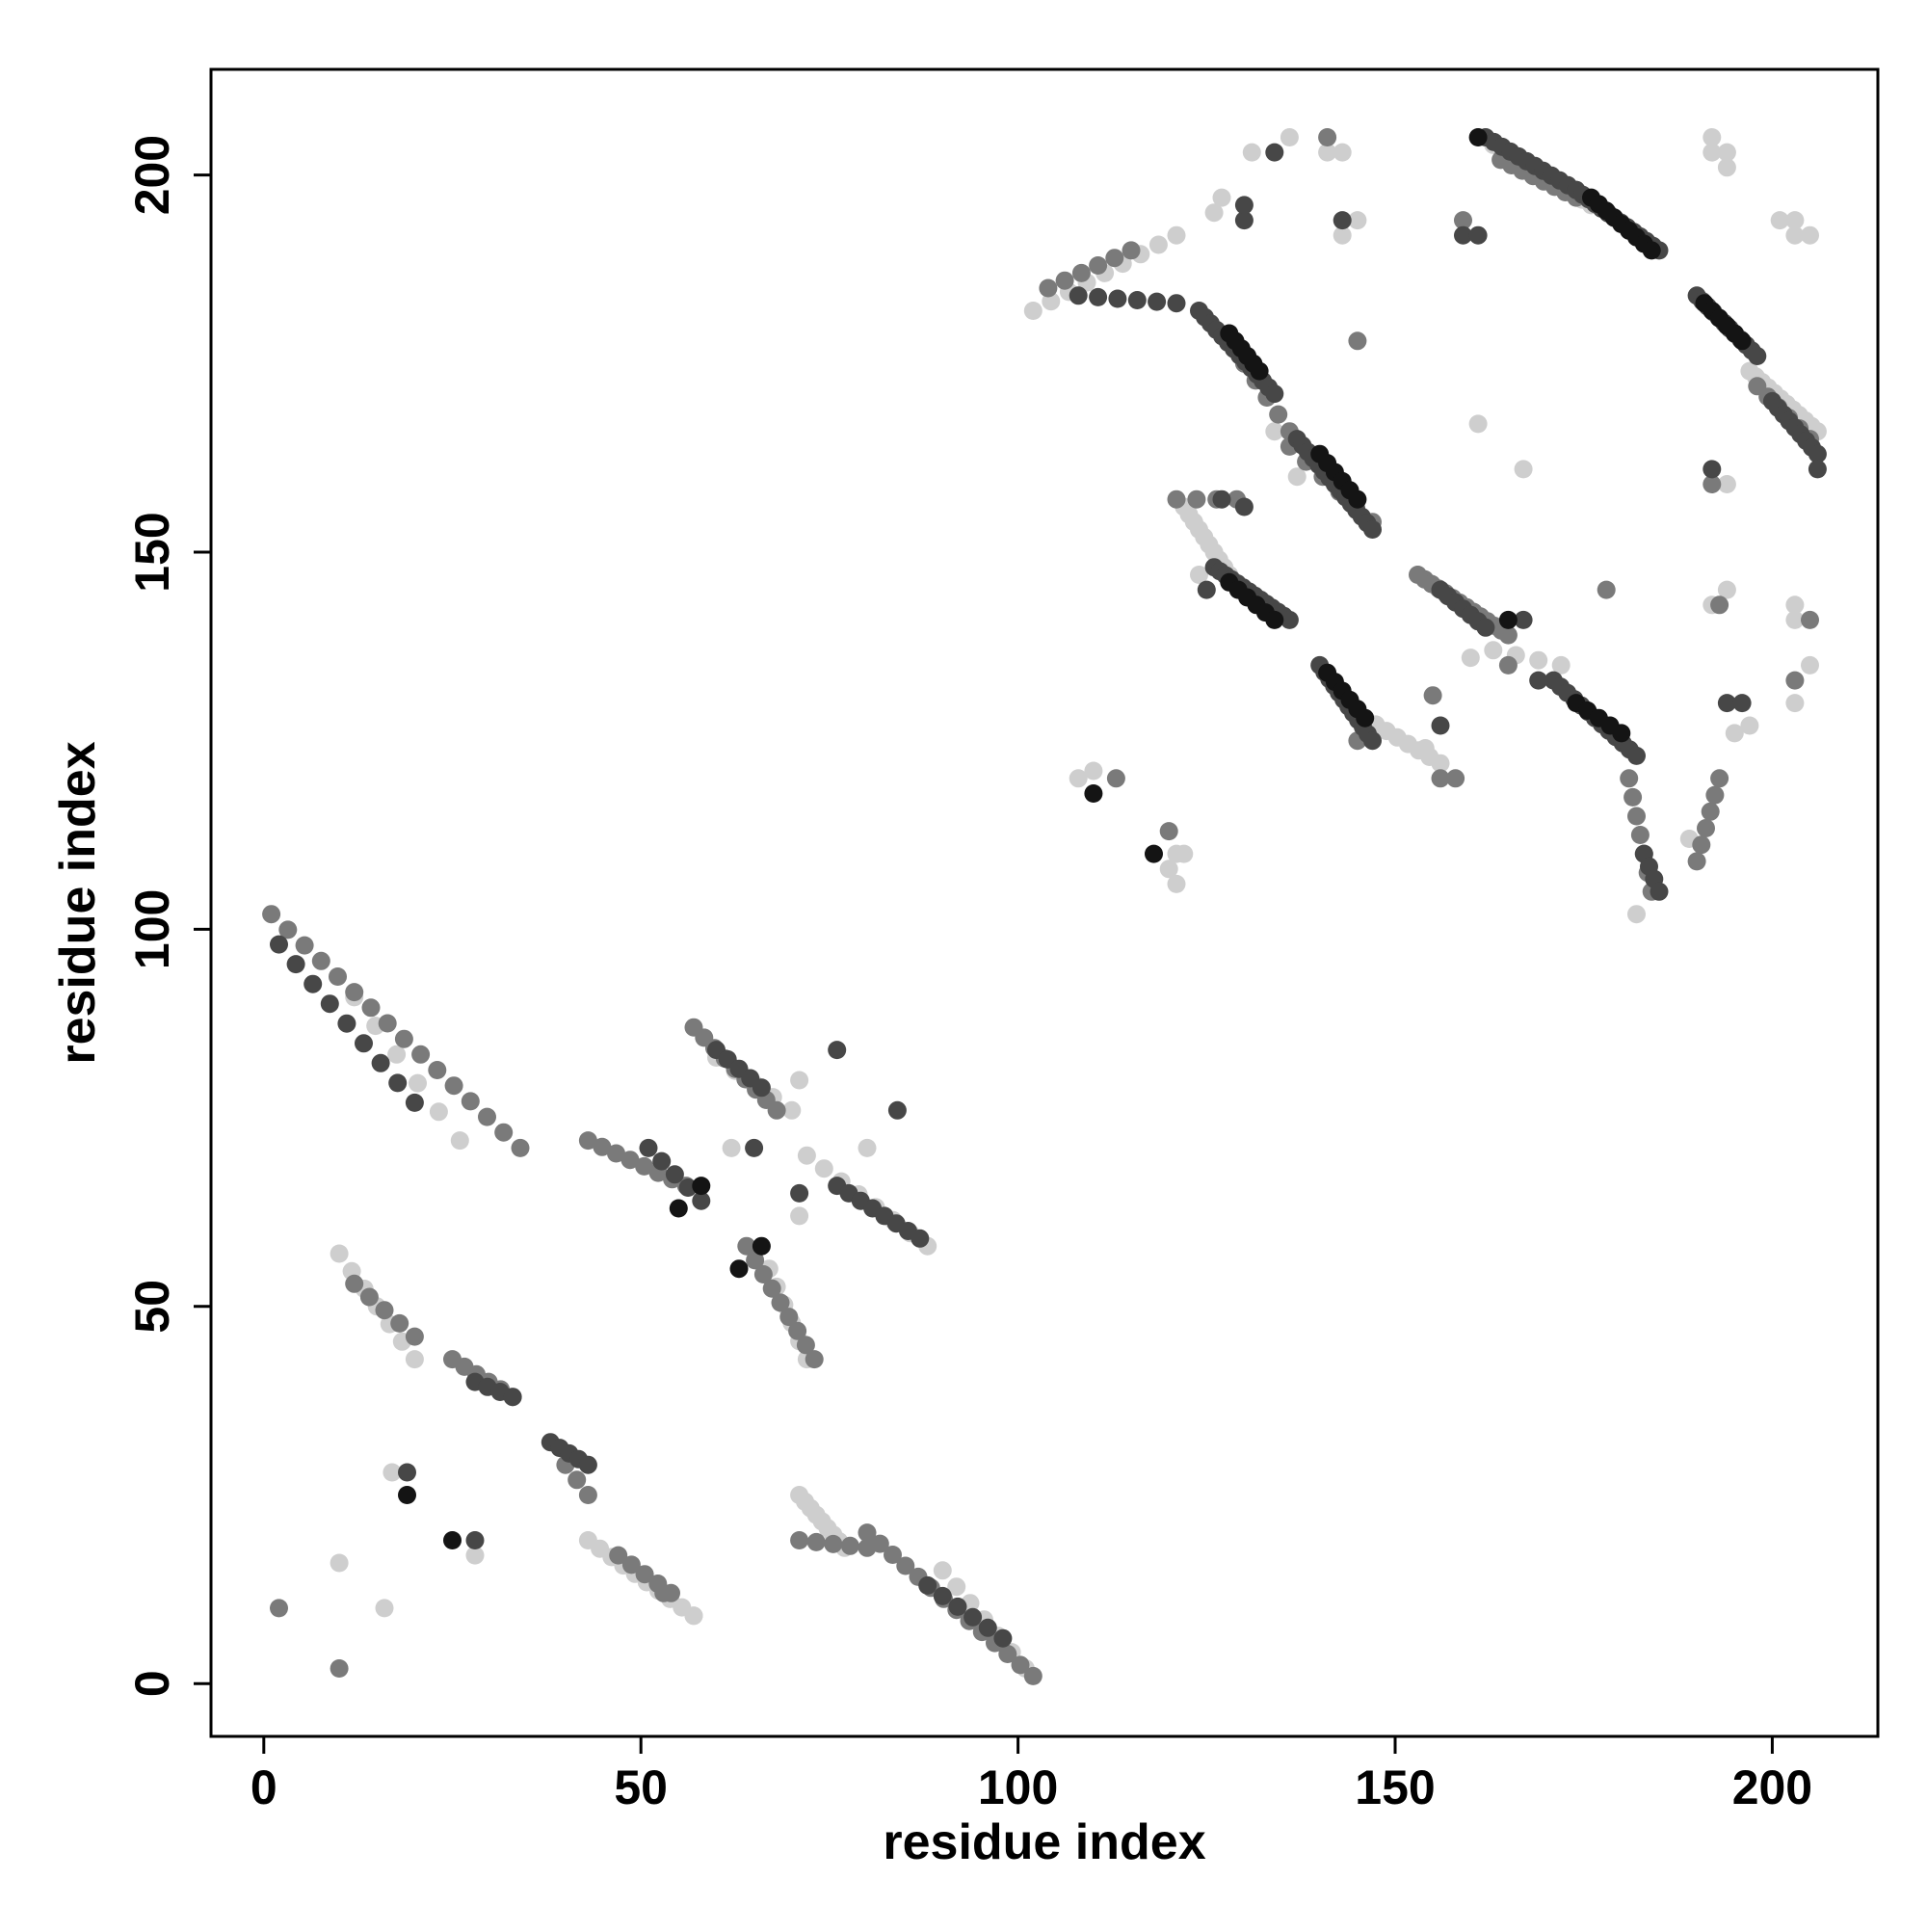 The height and width of the screenshot is (1932, 1927). I want to click on y-tick-label: 100, so click(152, 929).